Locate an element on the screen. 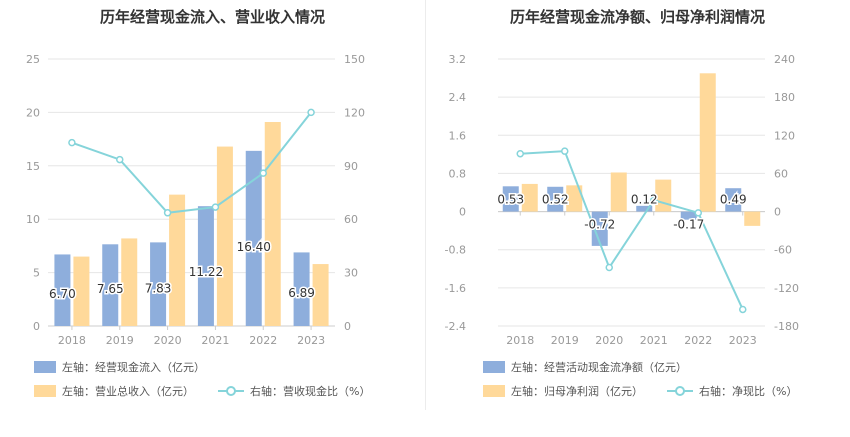 This screenshot has height=437, width=850. y-tick-label-left: 1.6 is located at coordinates (458, 135).